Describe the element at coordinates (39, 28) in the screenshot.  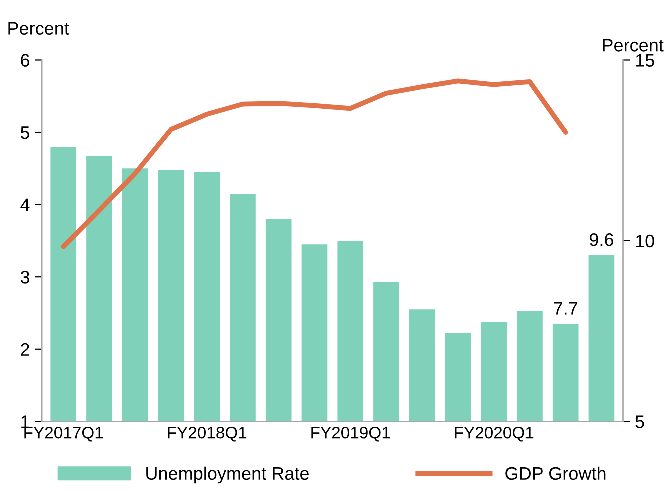
I see `y-axis-title: Percent` at that location.